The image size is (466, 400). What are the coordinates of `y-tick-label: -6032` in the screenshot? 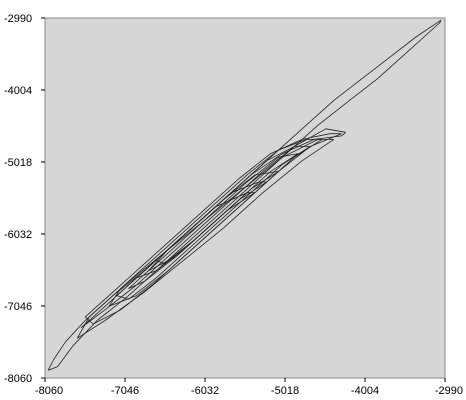 It's located at (18, 235).